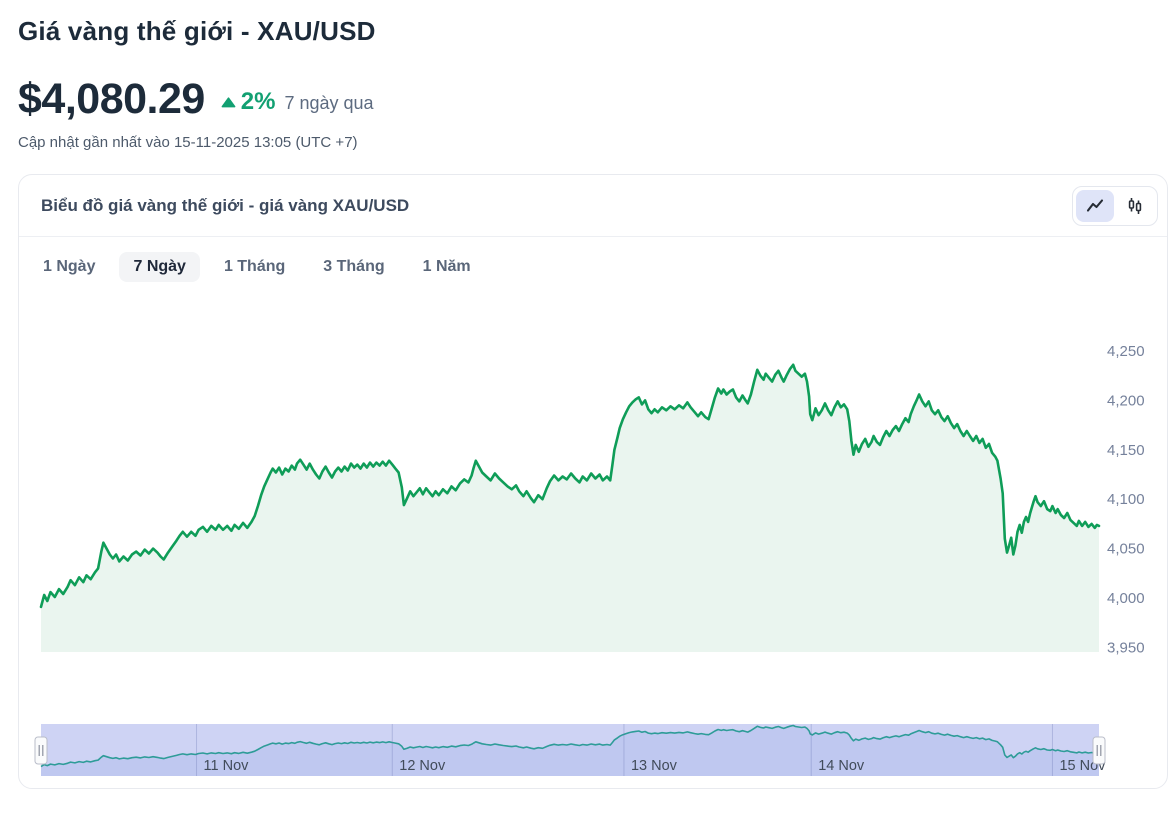 Image resolution: width=1173 pixels, height=829 pixels. What do you see at coordinates (69, 267) in the screenshot?
I see `tab-1-ngay: 1 Ngày` at bounding box center [69, 267].